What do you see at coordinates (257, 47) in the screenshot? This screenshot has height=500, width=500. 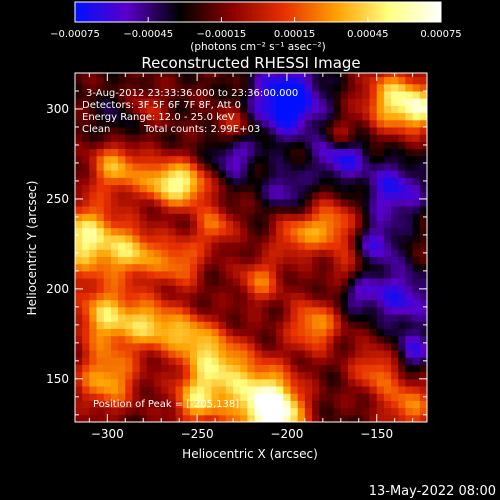 I see `colorbar-units-label: (photons cm⁻² s⁻¹ asec⁻²)` at bounding box center [257, 47].